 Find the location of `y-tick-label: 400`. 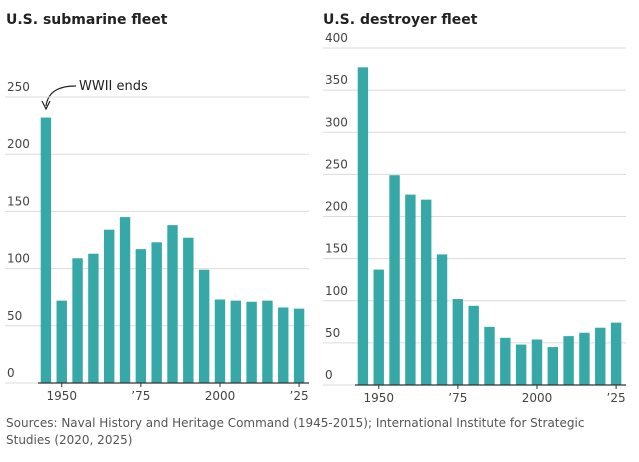

y-tick-label: 400 is located at coordinates (336, 38).